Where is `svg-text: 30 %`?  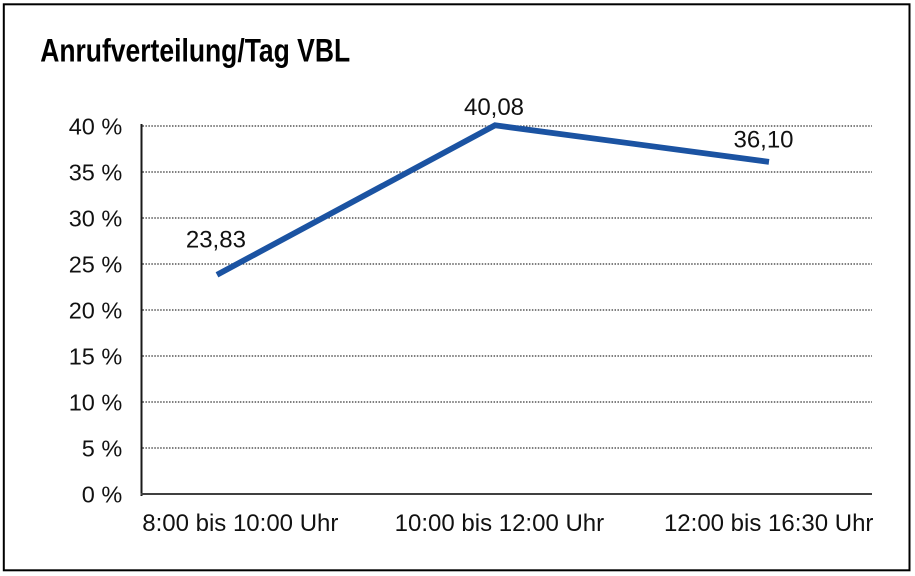
svg-text: 30 % is located at coordinates (96, 218).